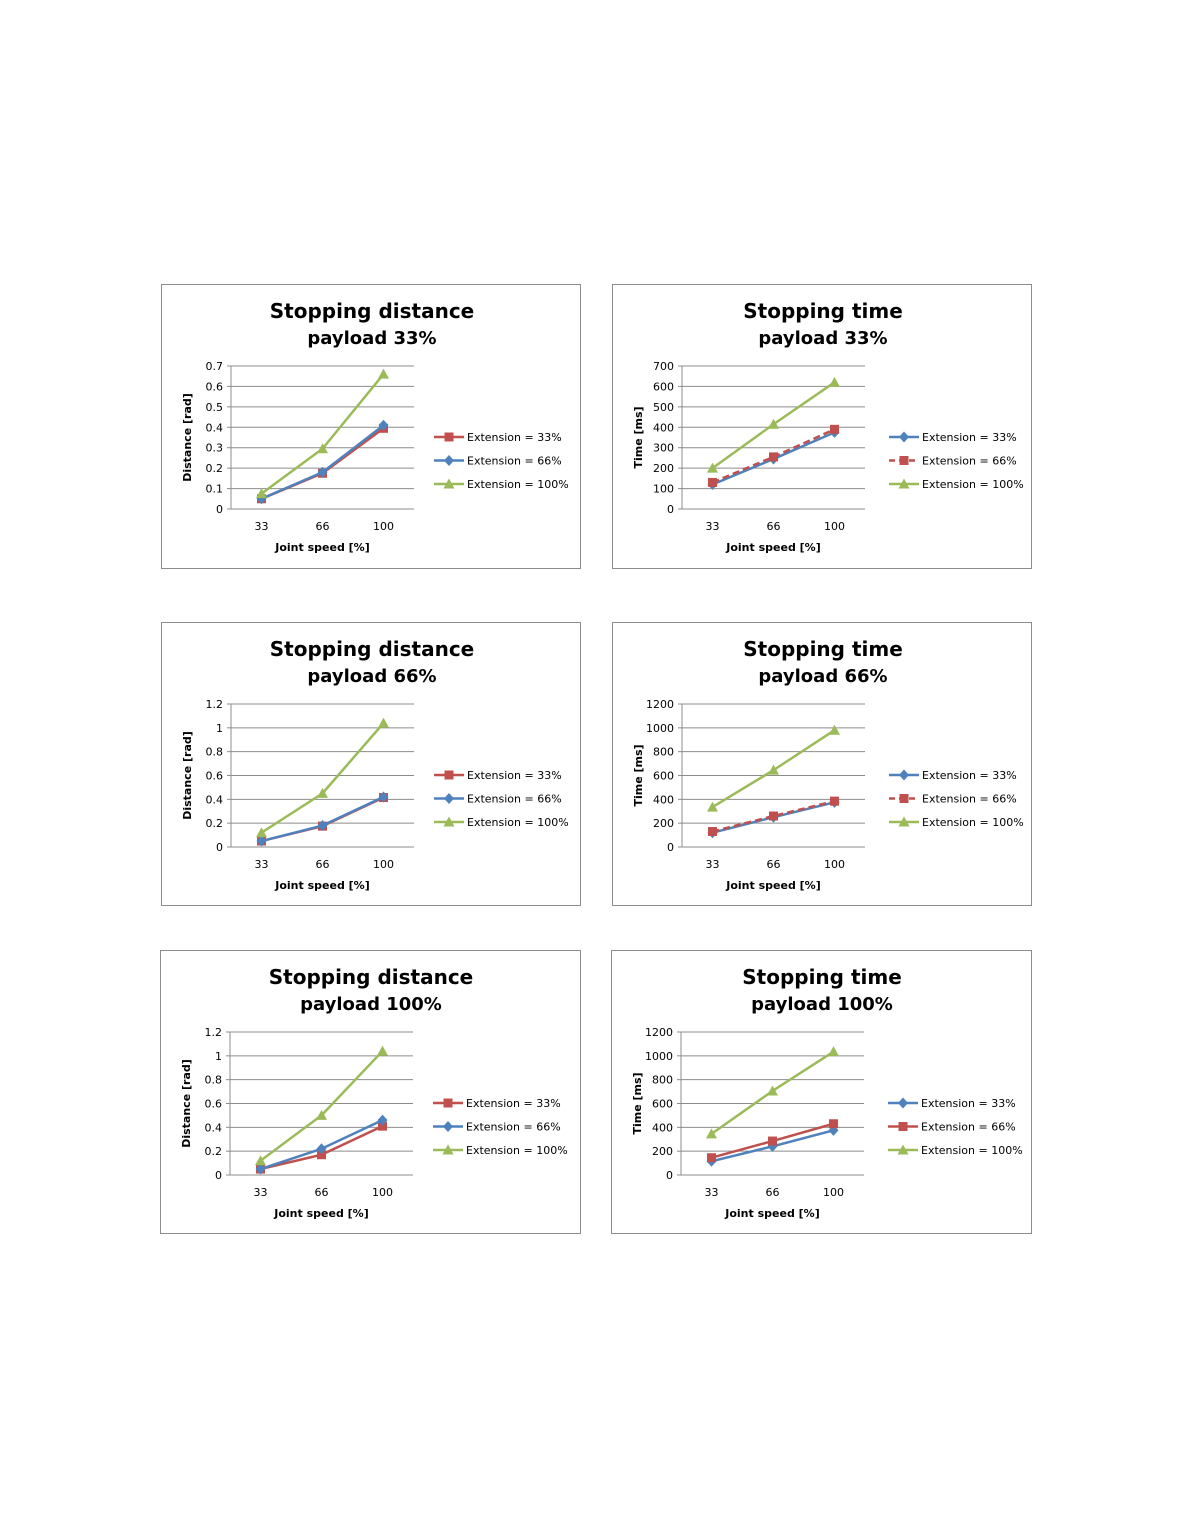 This screenshot has height=1537, width=1191. What do you see at coordinates (822, 1004) in the screenshot?
I see `chart-subtitle: payload 100%` at bounding box center [822, 1004].